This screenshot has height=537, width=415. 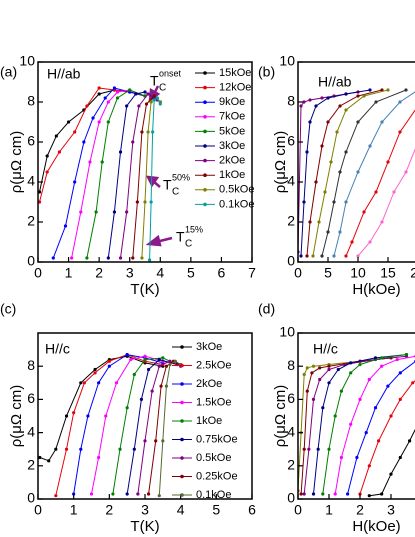 What do you see at coordinates (335, 82) in the screenshot?
I see `panel-title: H//ab` at bounding box center [335, 82].